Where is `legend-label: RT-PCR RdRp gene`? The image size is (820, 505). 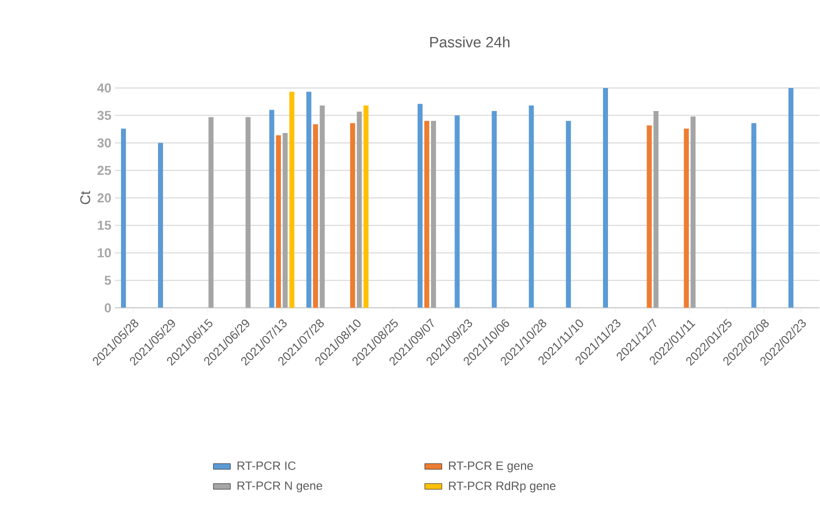 legend-label: RT-PCR RdRp gene is located at coordinates (502, 487).